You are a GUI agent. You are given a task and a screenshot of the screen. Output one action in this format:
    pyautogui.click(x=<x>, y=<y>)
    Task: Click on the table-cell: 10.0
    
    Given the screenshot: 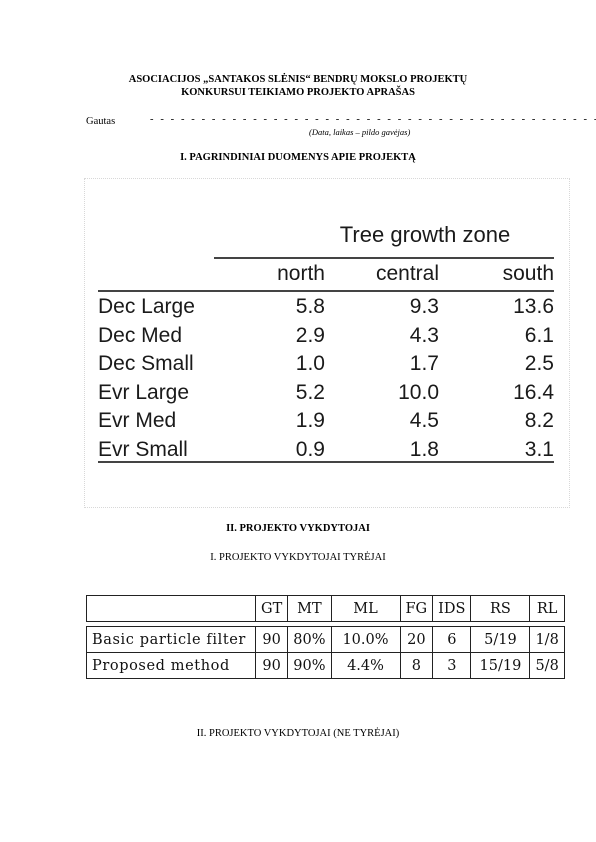 What is the action you would take?
    pyautogui.click(x=418, y=392)
    